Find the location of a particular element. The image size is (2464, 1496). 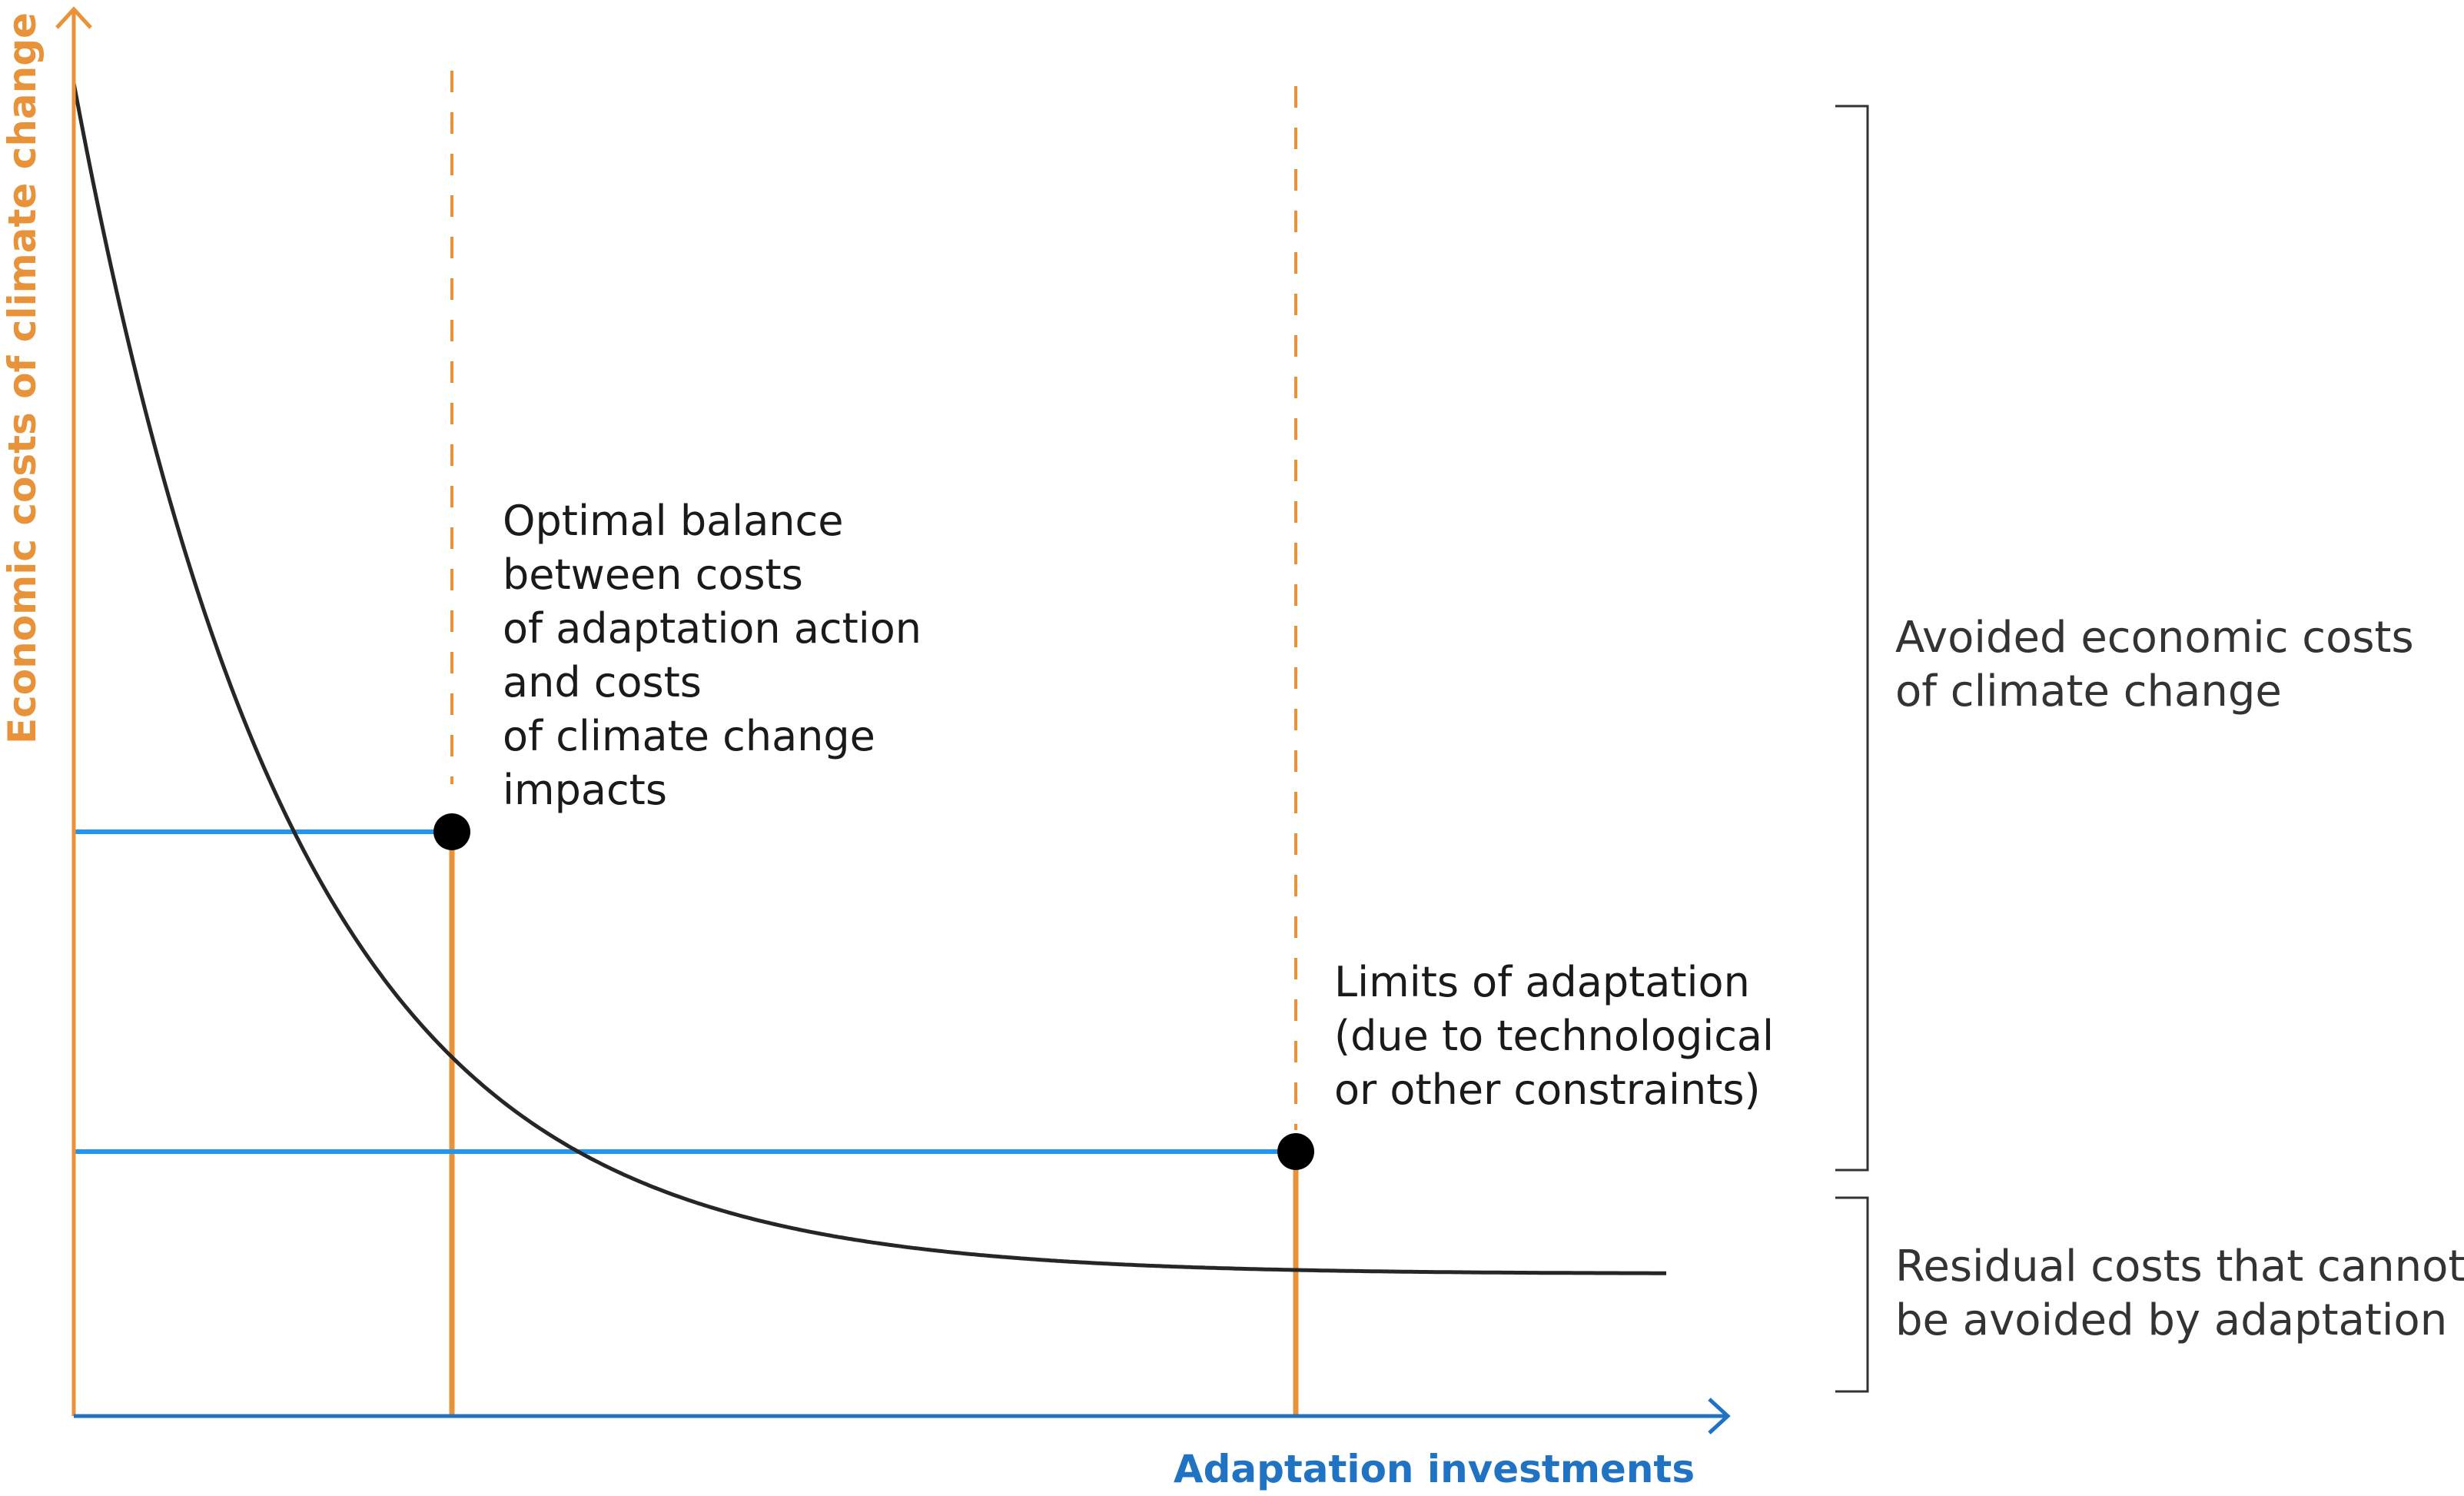

optimal-line-2: between costs is located at coordinates (653, 574).